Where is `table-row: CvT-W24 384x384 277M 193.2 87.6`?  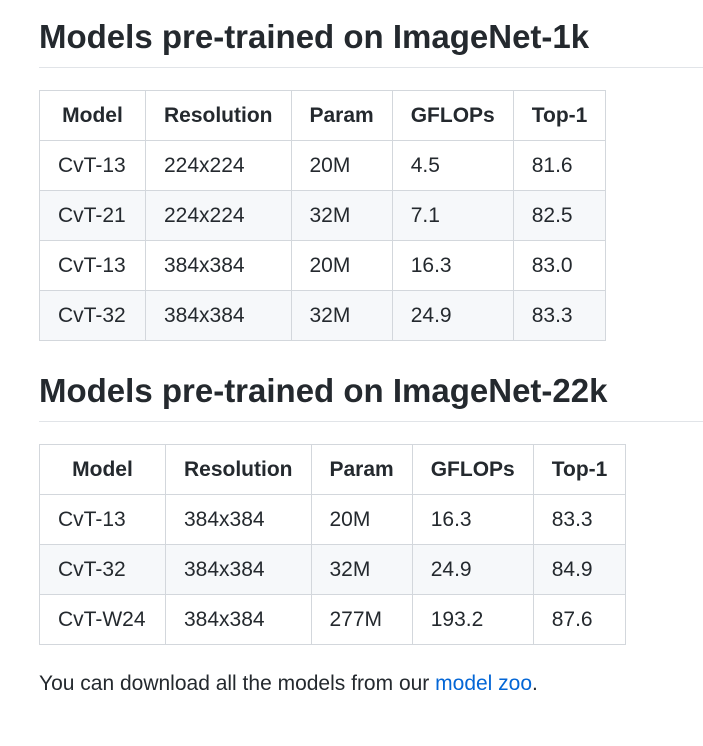 table-row: CvT-W24 384x384 277M 193.2 87.6 is located at coordinates (333, 619).